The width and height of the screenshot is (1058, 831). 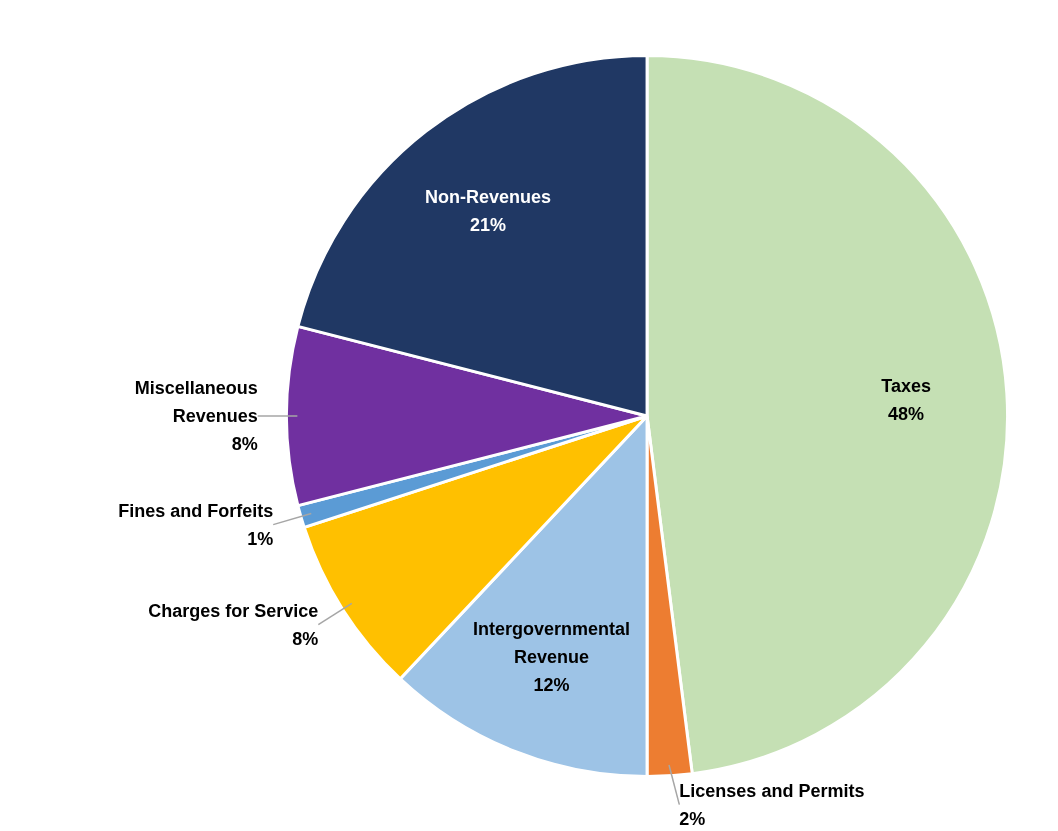 What do you see at coordinates (551, 643) in the screenshot?
I see `slice-label: Intergovernmental Revenue` at bounding box center [551, 643].